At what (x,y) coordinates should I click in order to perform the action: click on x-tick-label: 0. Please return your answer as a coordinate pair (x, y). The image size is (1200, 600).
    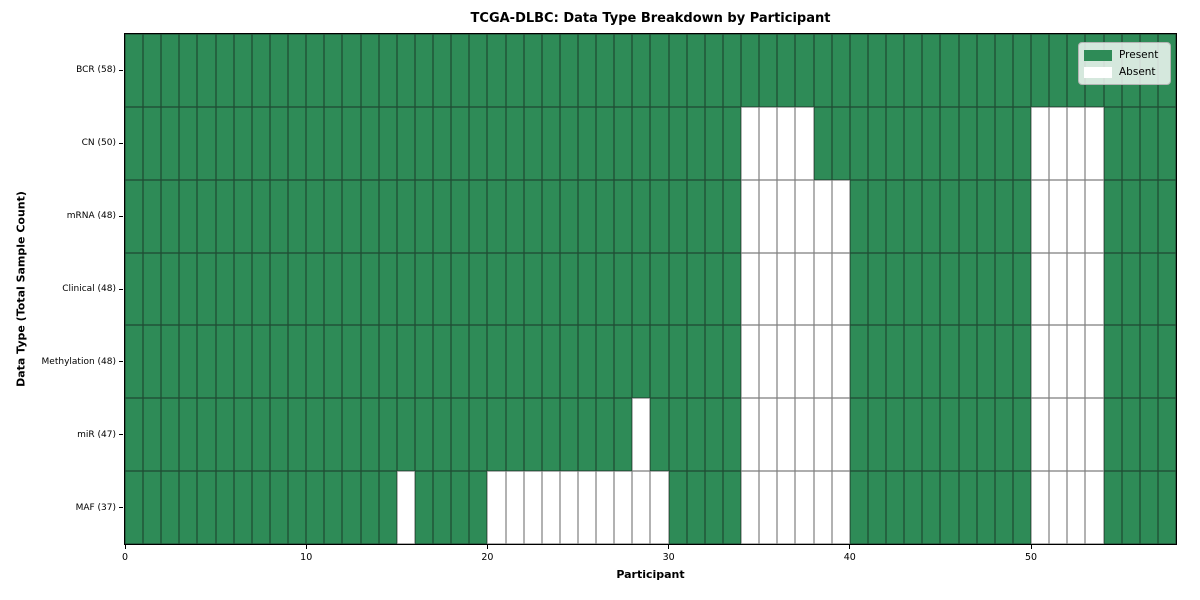
    Looking at the image, I should click on (125, 557).